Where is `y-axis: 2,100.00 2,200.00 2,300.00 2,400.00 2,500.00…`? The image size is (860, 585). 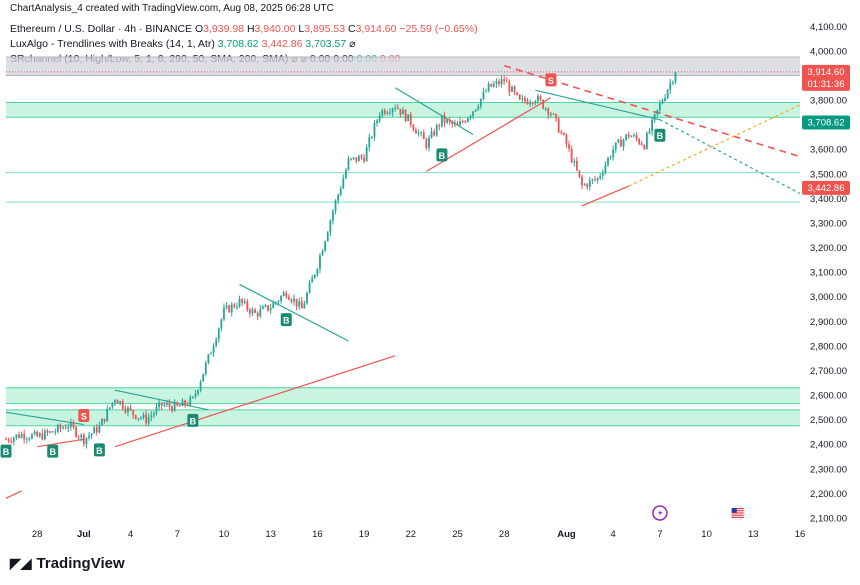
y-axis: 2,100.00 2,200.00 2,300.00 2,400.00 2,500.00… is located at coordinates (828, 273).